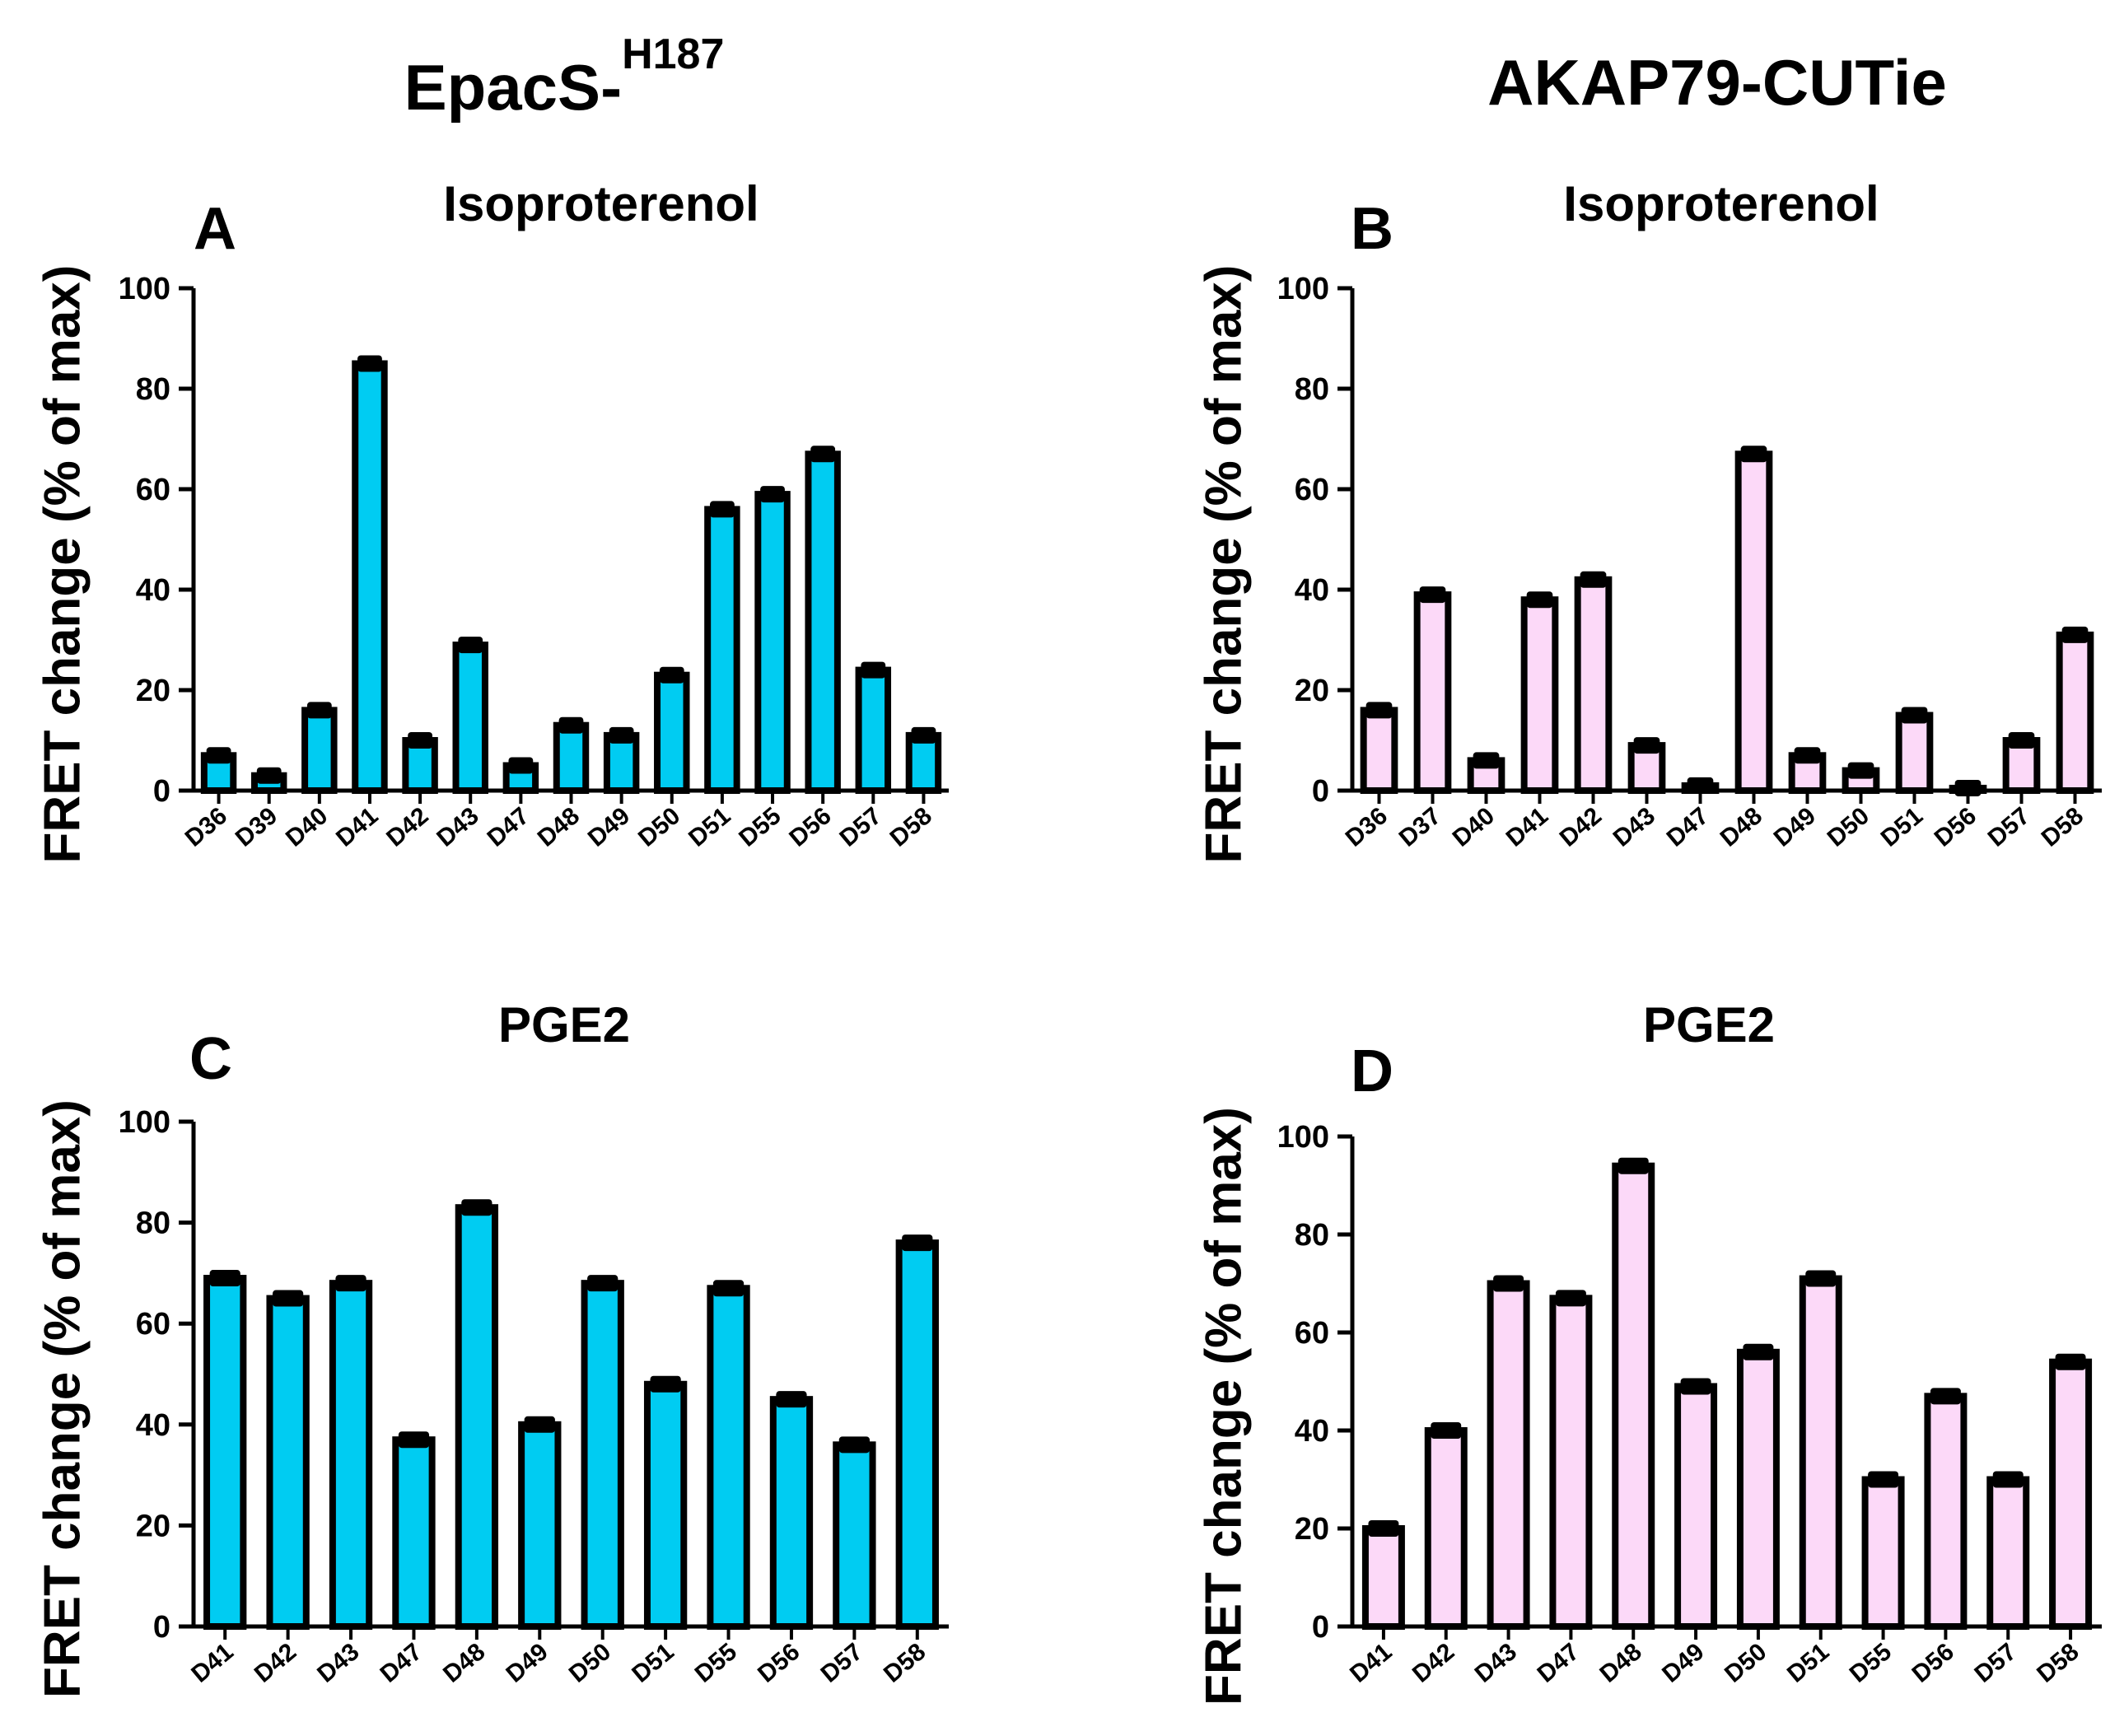  I want to click on chart-a-y-tick-label: 60, so click(153, 490).